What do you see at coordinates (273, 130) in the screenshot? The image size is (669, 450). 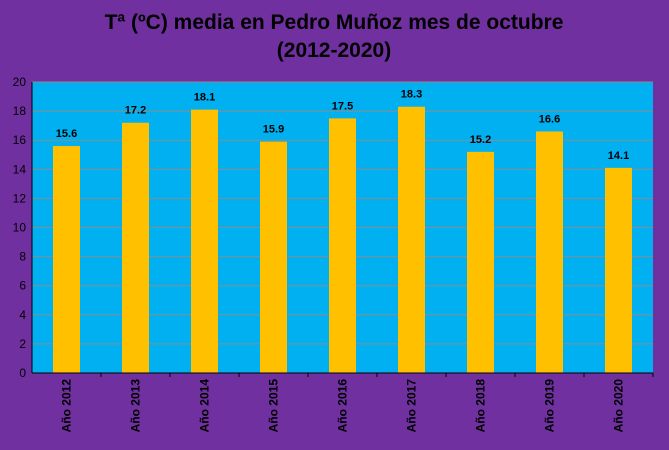 I see `data-label: 15.9` at bounding box center [273, 130].